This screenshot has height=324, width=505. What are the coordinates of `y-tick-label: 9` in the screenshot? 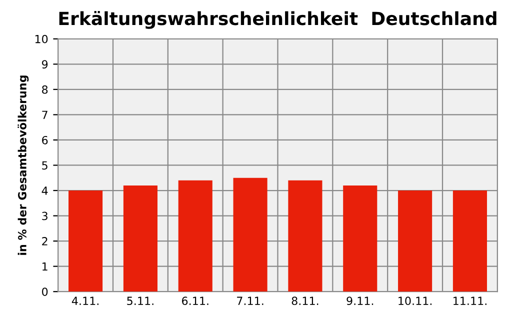 It's located at (45, 64).